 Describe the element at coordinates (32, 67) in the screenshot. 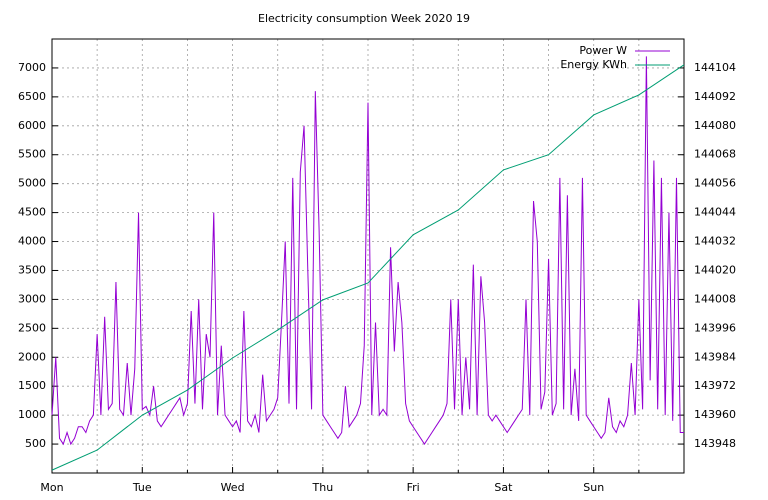

I see `y-tick-label: 7000` at that location.